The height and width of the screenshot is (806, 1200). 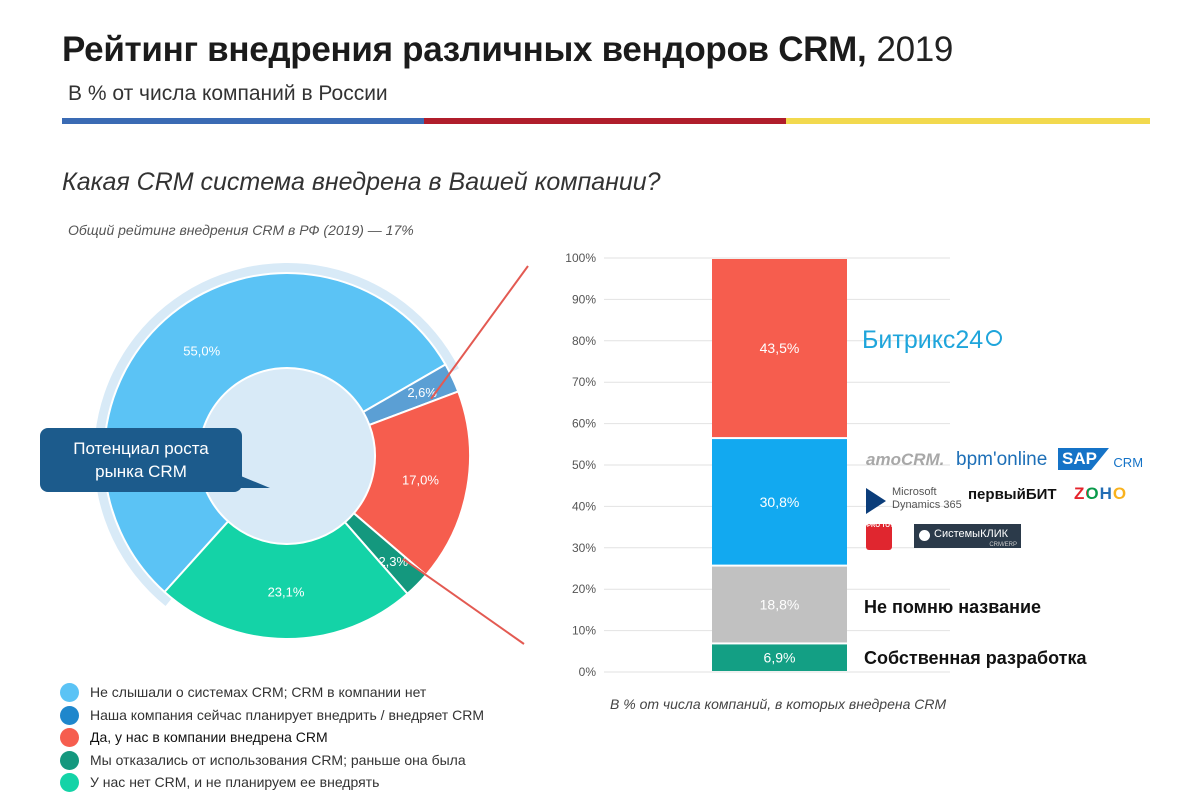 I want to click on y-tick-label: 100%, so click(x=580, y=258).